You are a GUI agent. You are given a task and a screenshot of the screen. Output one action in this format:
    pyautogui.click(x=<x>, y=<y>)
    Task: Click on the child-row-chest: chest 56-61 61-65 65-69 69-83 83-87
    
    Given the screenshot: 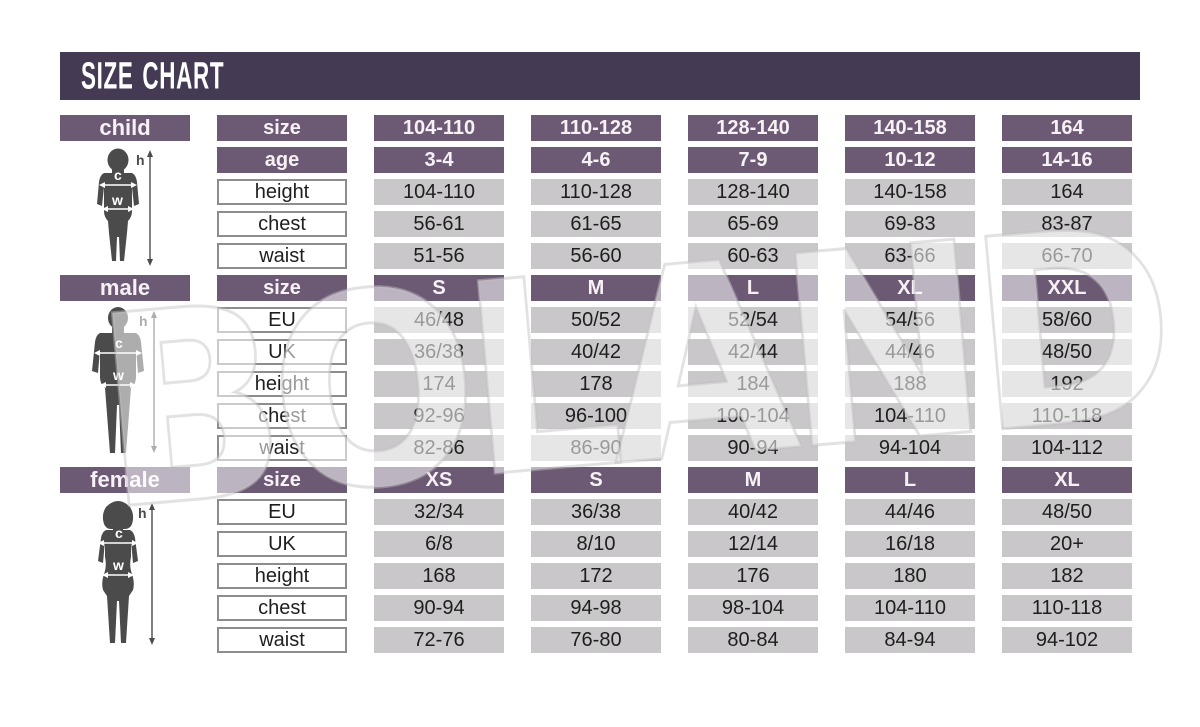 What is the action you would take?
    pyautogui.click(x=674, y=224)
    